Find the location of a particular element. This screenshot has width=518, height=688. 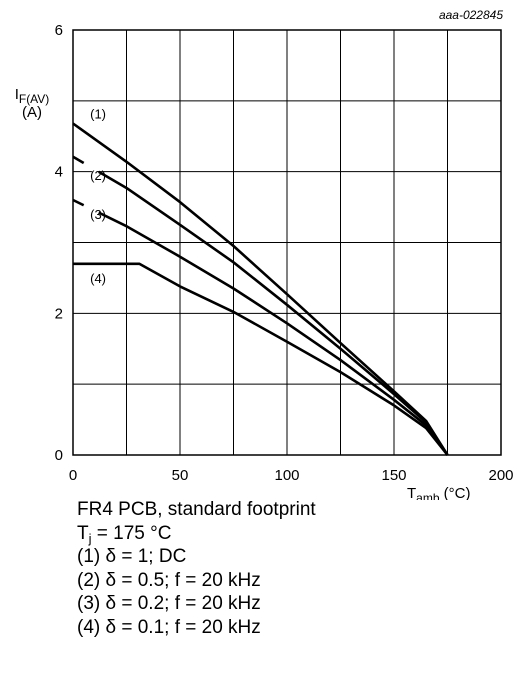

caption-line-3: (1) δ = 1; DC is located at coordinates (132, 556).